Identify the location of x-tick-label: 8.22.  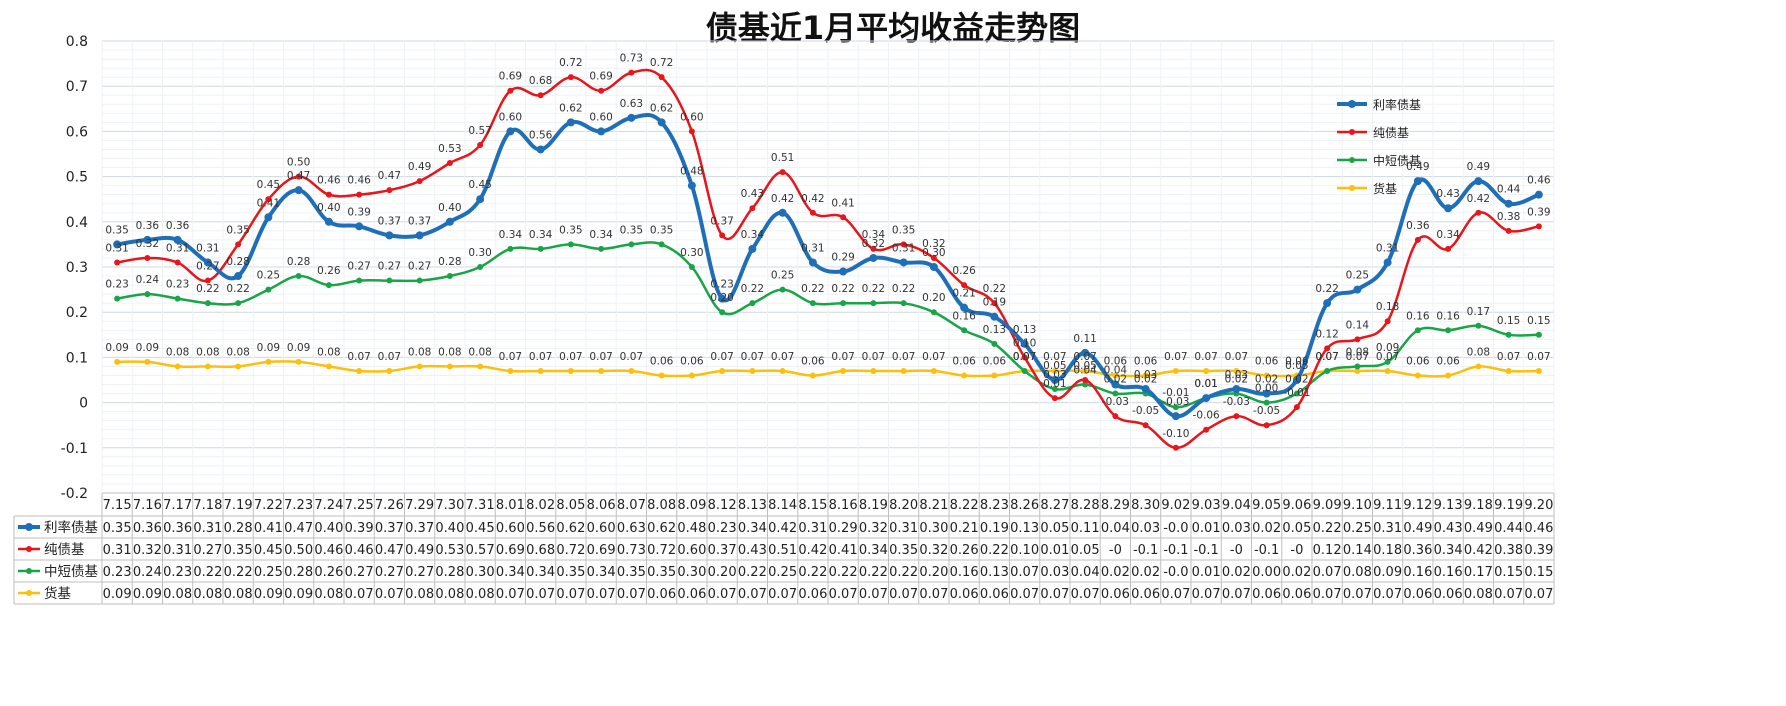
(964, 505).